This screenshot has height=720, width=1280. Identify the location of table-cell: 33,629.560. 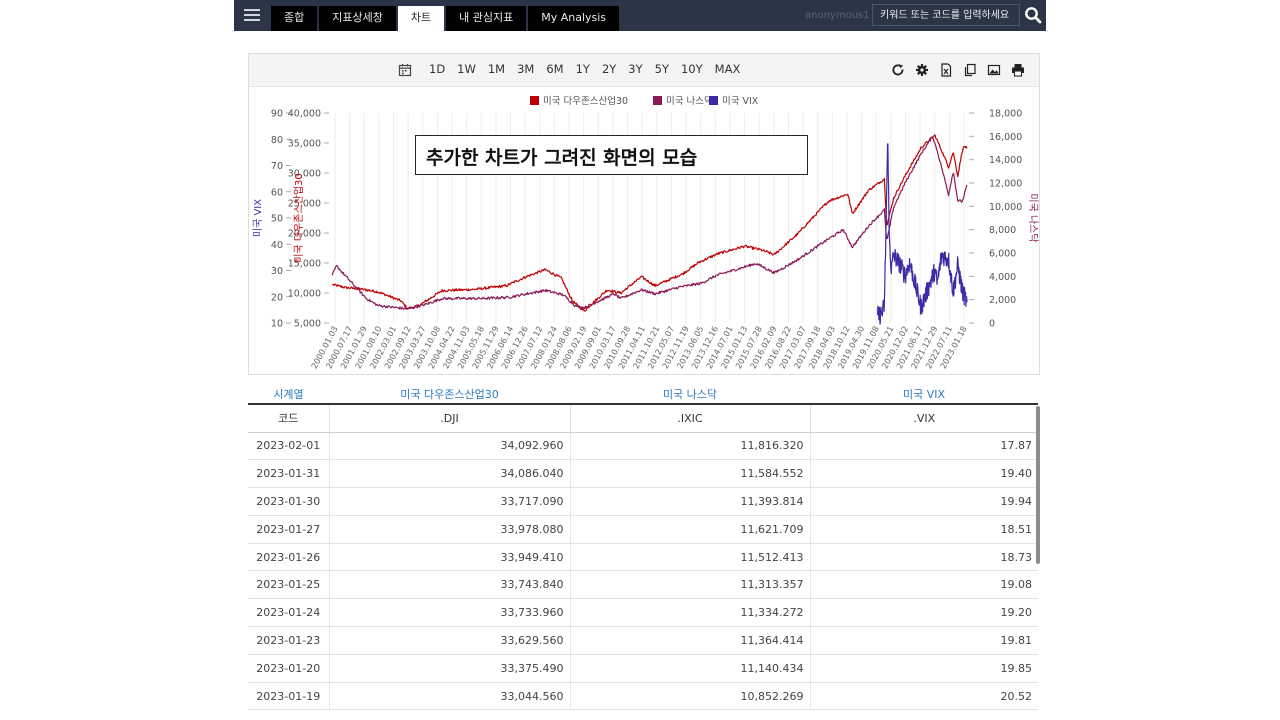
(449, 640).